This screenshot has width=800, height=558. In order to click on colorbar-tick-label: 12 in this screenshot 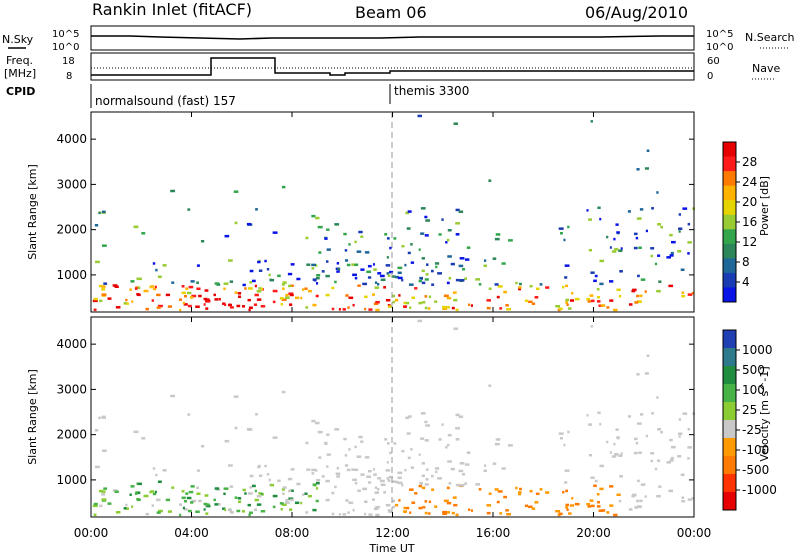, I will do `click(749, 242)`.